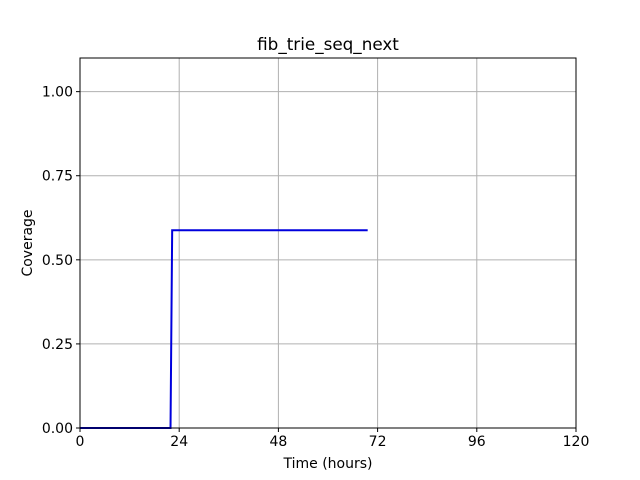 The height and width of the screenshot is (480, 640). What do you see at coordinates (477, 442) in the screenshot?
I see `x-tick-label: 96` at bounding box center [477, 442].